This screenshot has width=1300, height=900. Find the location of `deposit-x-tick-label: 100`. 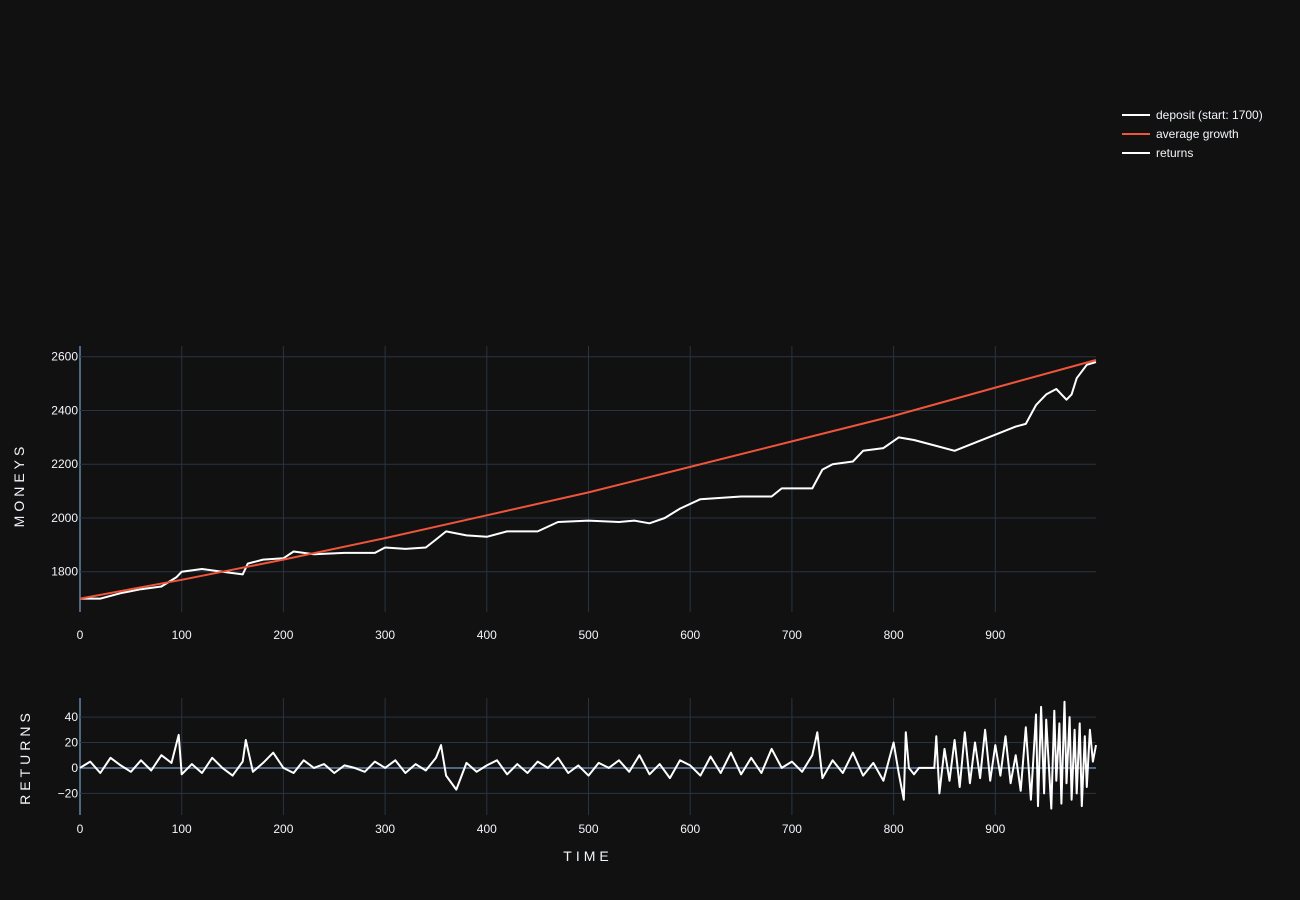

deposit-x-tick-label: 100 is located at coordinates (182, 635).